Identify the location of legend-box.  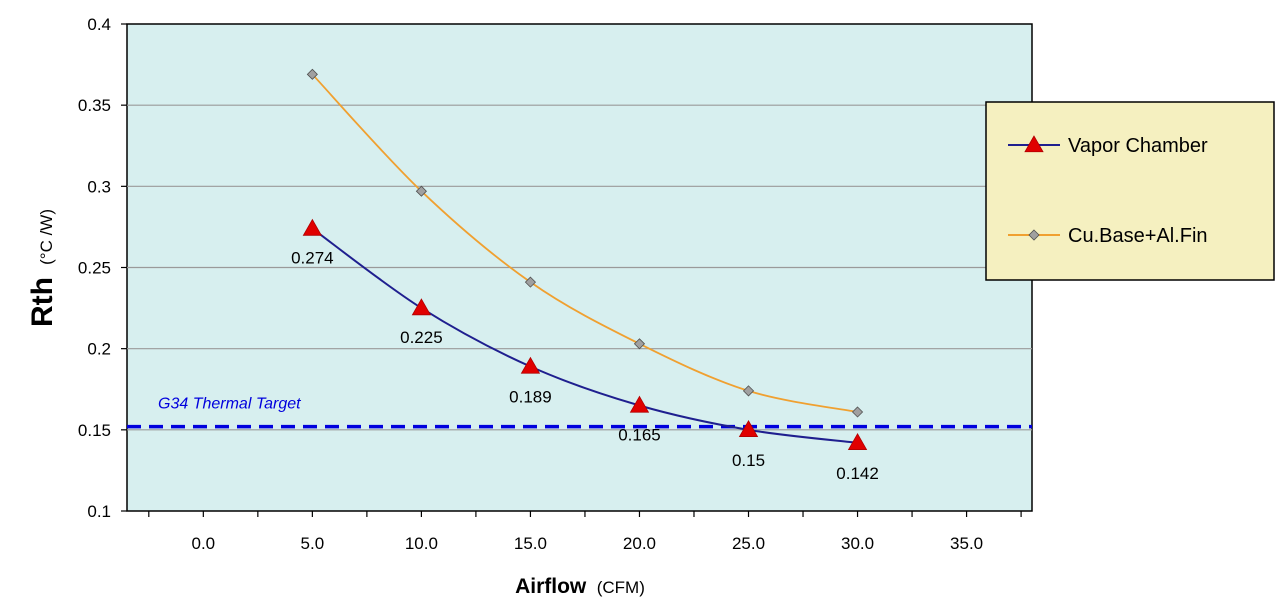
(1130, 191).